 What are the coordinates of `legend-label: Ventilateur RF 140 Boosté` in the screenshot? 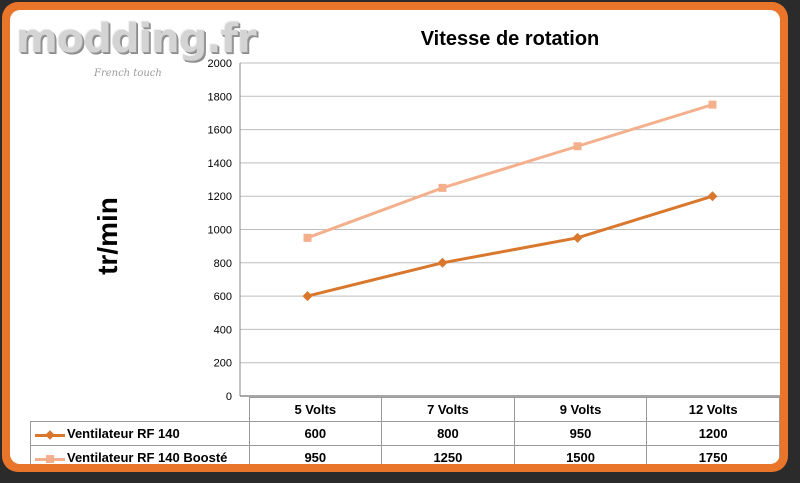 It's located at (147, 457).